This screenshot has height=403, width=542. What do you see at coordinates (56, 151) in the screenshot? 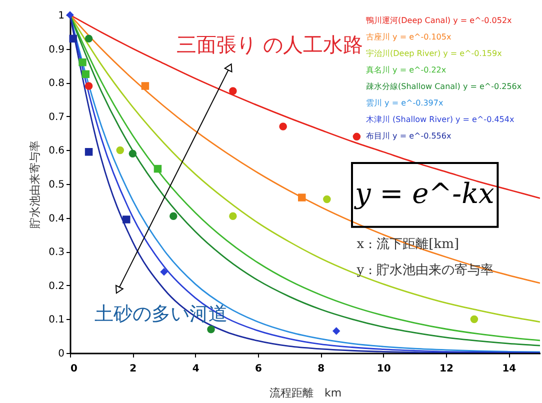
I see `y-tick-label: 0.6` at bounding box center [56, 151].